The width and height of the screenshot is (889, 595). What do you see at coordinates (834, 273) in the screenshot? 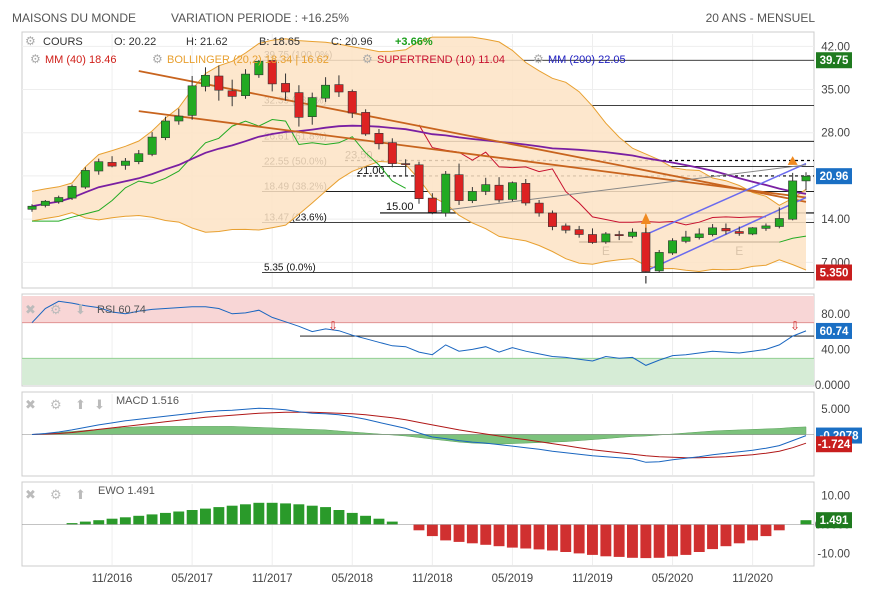
I see `price-badge-low: 5.350` at bounding box center [834, 273].